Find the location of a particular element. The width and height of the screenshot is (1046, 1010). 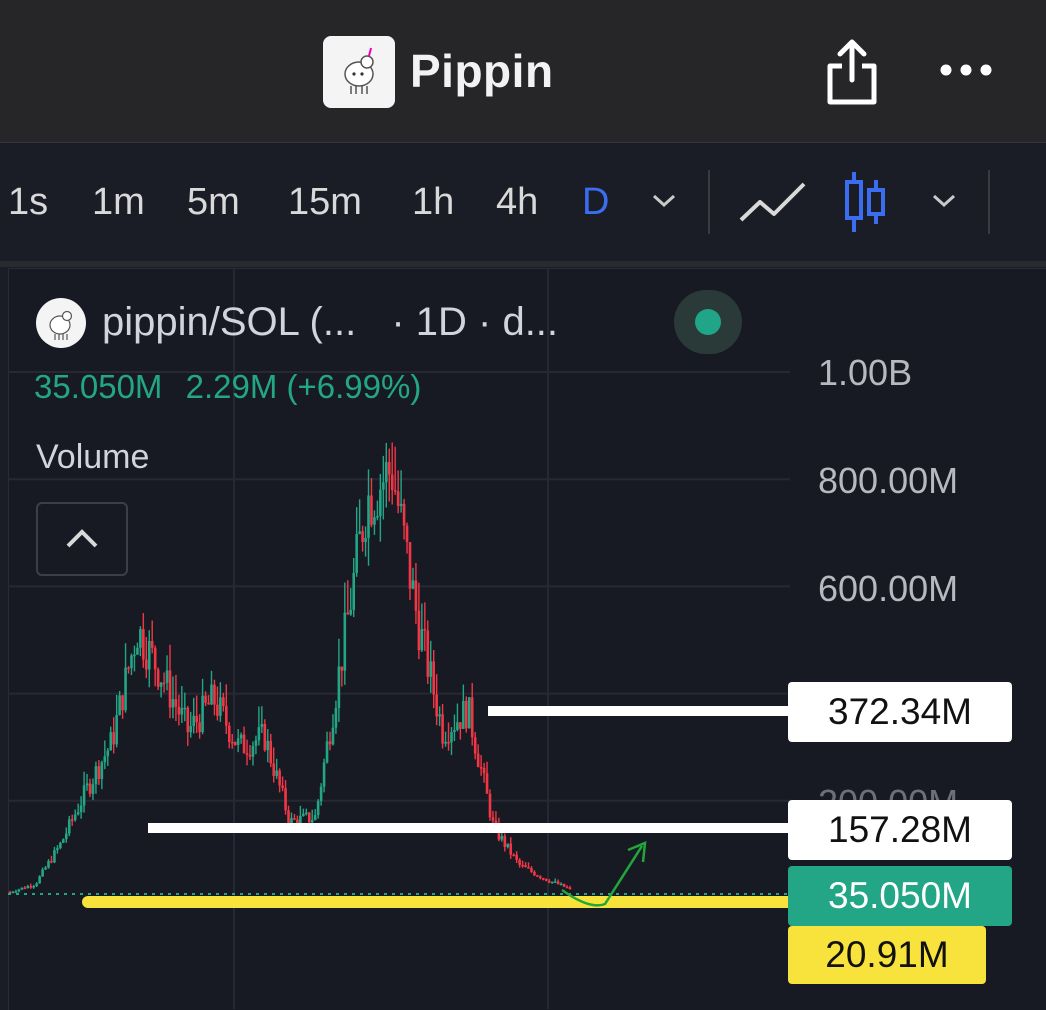

collapse-legend-button is located at coordinates (82, 539).